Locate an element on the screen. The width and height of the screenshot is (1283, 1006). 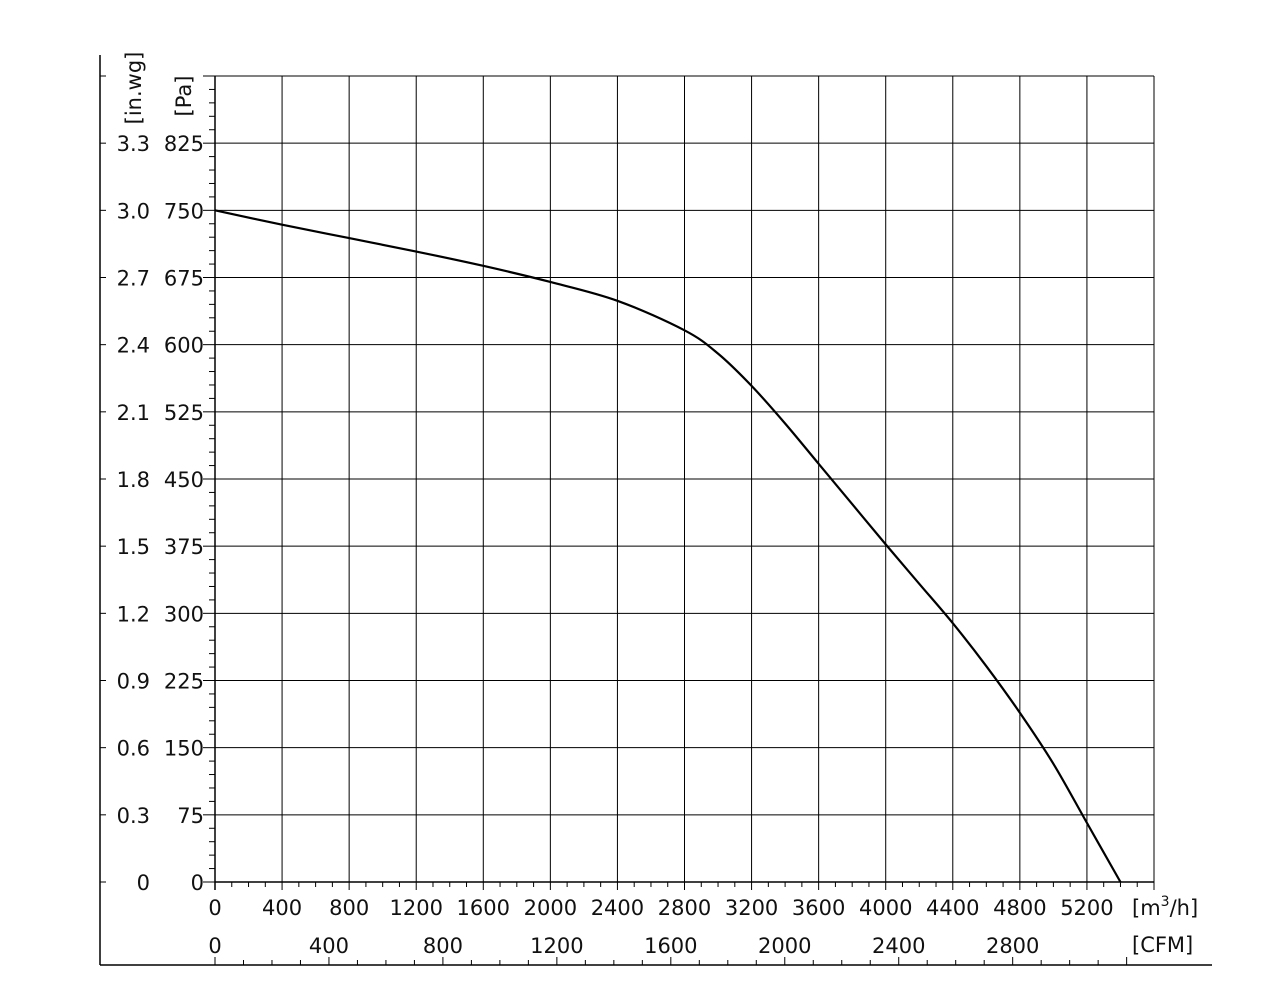
y-inwg-tick-label: 2.1 is located at coordinates (133, 413).